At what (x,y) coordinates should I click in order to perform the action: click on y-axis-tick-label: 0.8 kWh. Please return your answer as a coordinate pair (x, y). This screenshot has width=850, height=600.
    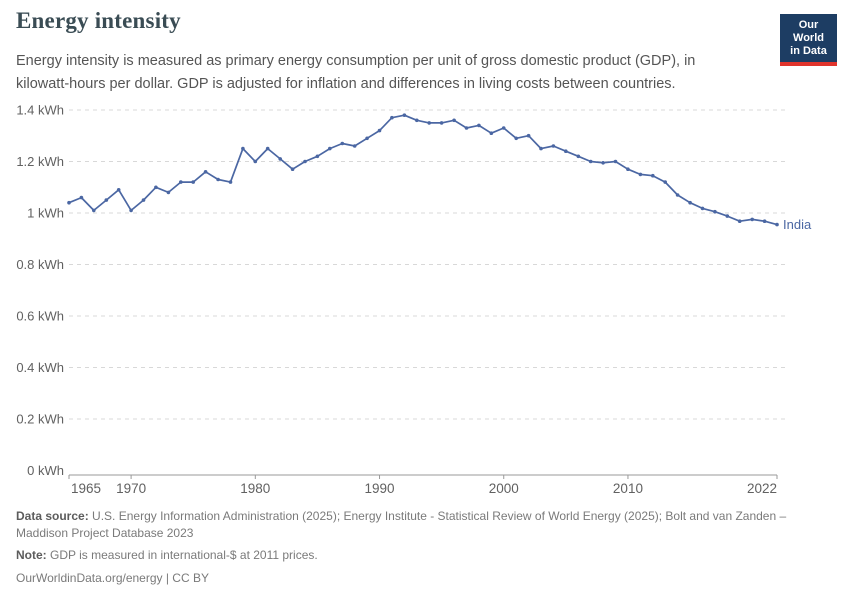
    Looking at the image, I should click on (40, 264).